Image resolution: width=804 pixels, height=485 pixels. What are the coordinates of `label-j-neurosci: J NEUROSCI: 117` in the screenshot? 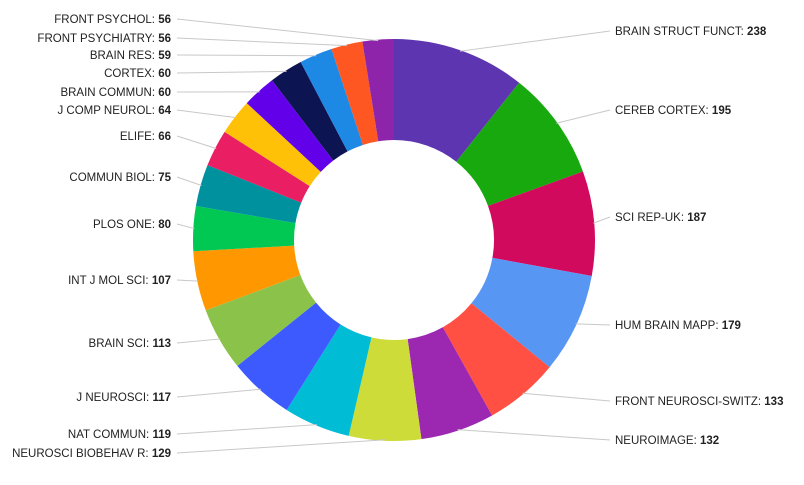 It's located at (123, 398).